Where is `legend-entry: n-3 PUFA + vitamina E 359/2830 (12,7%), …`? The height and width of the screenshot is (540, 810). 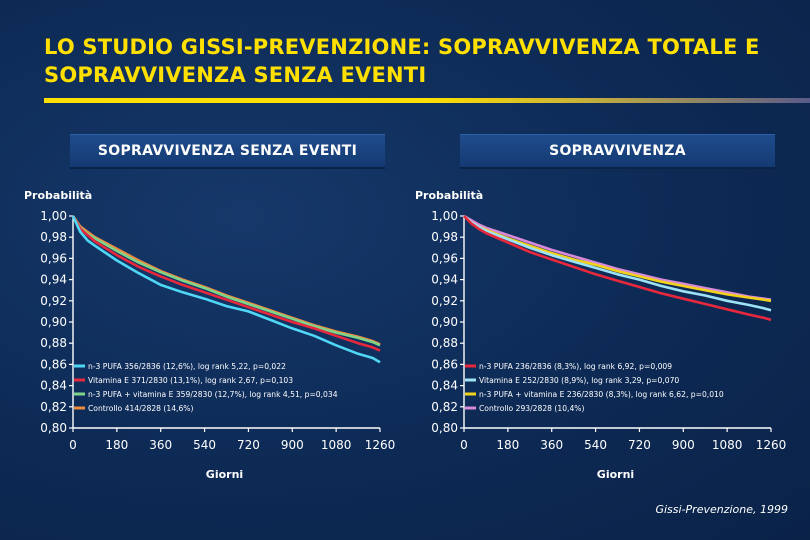
legend-entry: n-3 PUFA + vitamina E 359/2830 (12,7%), … is located at coordinates (213, 394).